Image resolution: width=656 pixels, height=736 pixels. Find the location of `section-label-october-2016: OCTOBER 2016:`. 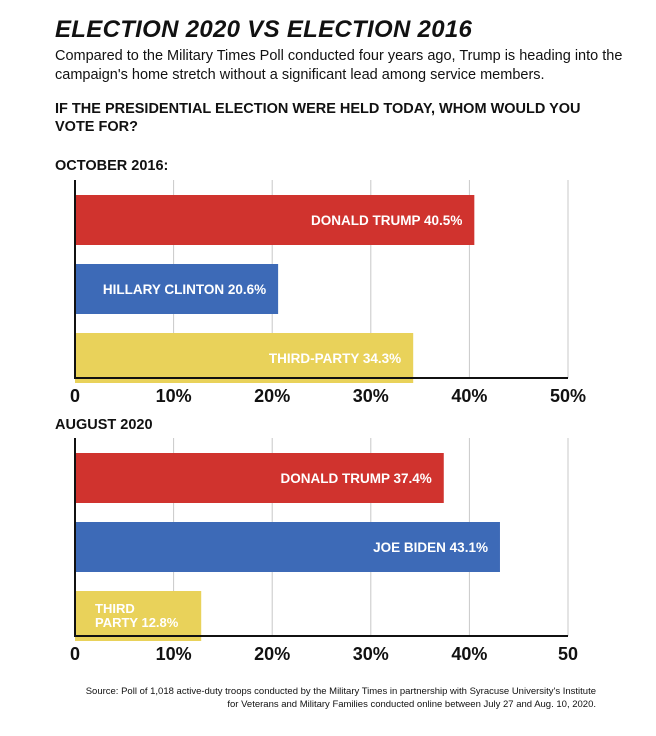

section-label-october-2016: OCTOBER 2016: is located at coordinates (112, 166).